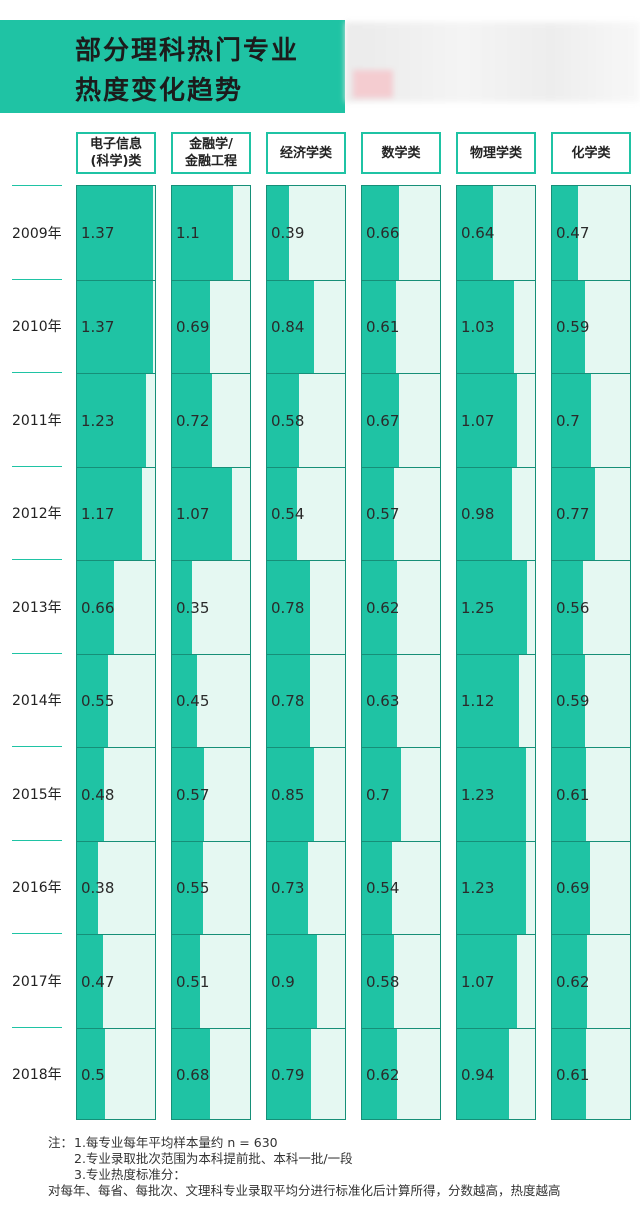 This screenshot has height=1215, width=640. Describe the element at coordinates (401, 981) in the screenshot. I see `value-cell: 0.58` at that location.